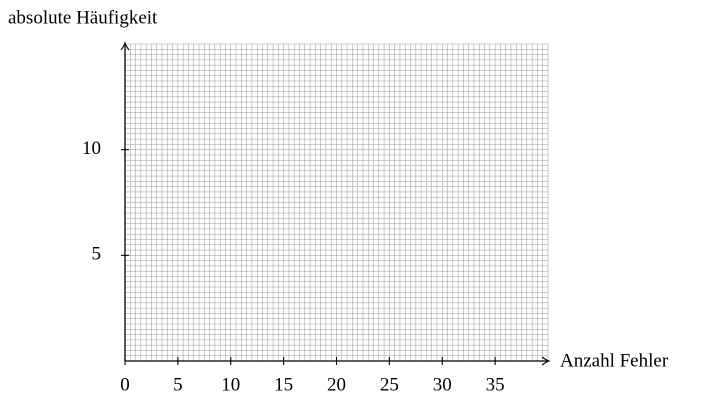  Describe the element at coordinates (97, 254) in the screenshot. I see `y-tick-label: 5` at that location.